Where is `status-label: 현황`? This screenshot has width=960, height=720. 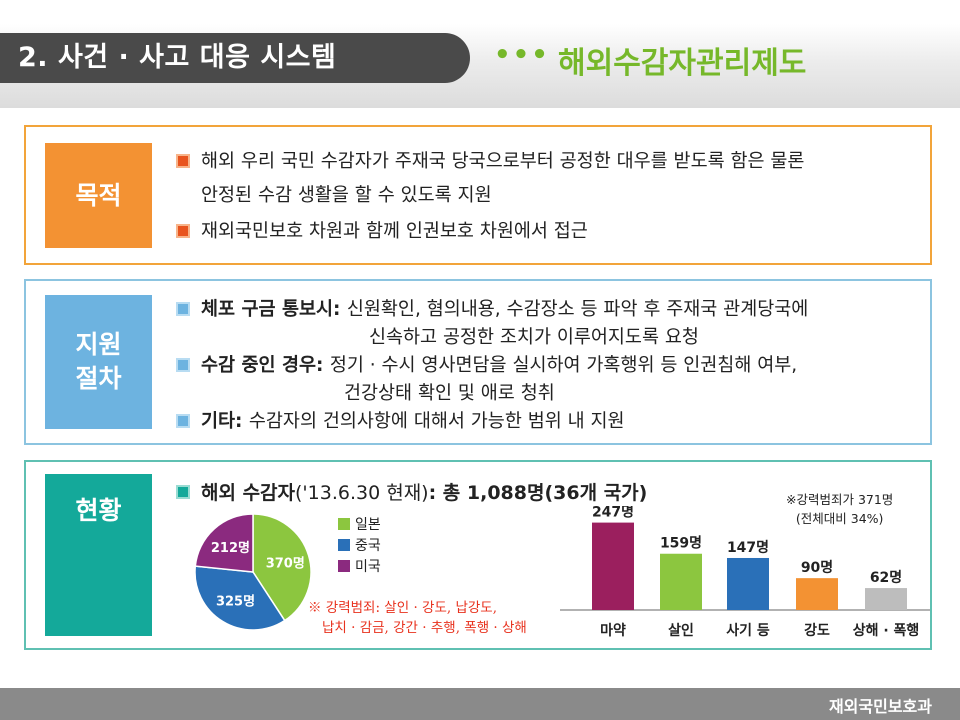 status-label: 현황 is located at coordinates (98, 555).